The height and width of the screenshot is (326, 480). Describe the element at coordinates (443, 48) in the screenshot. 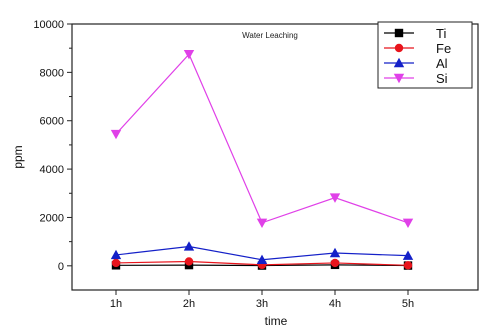

I see `legend-label: Fe` at that location.